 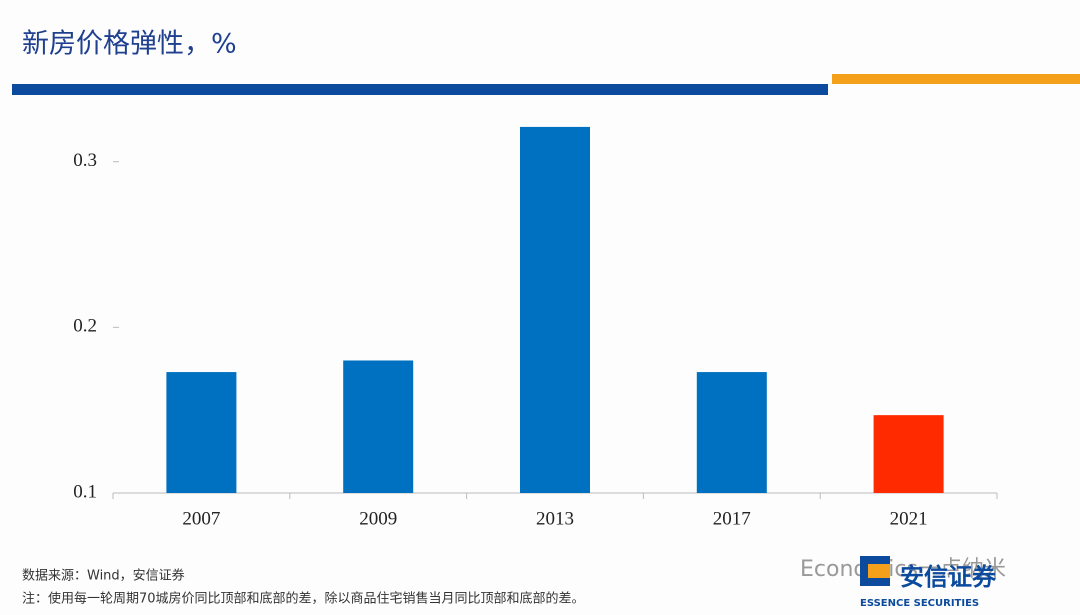 I want to click on logo-icon-accent, so click(x=879, y=571).